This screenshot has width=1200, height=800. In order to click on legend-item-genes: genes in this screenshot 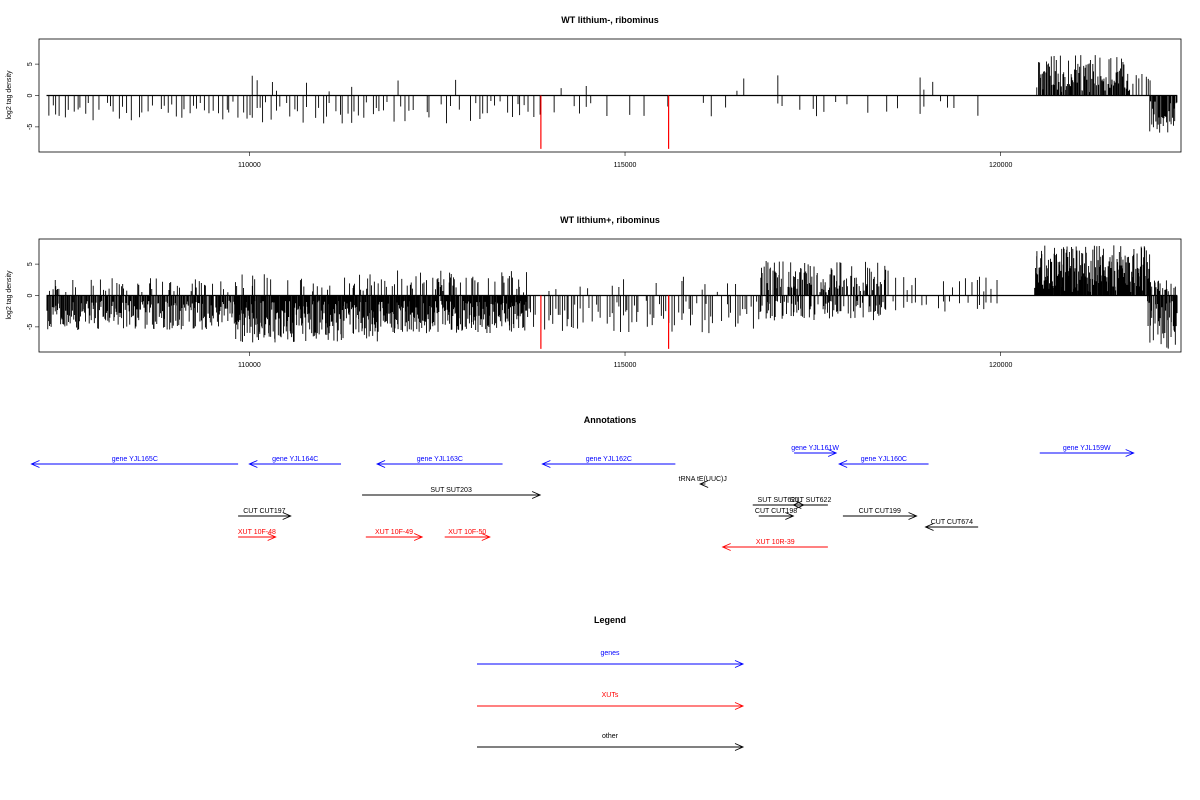, I will do `click(611, 659)`.